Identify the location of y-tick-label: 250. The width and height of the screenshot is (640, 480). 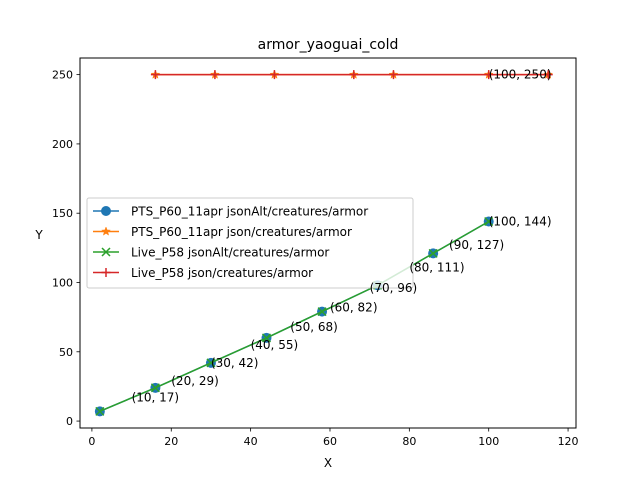
(62, 75).